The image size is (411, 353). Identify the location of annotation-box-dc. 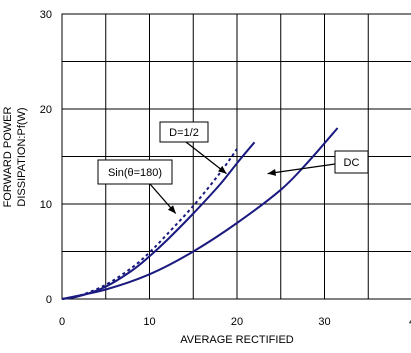
(351, 162).